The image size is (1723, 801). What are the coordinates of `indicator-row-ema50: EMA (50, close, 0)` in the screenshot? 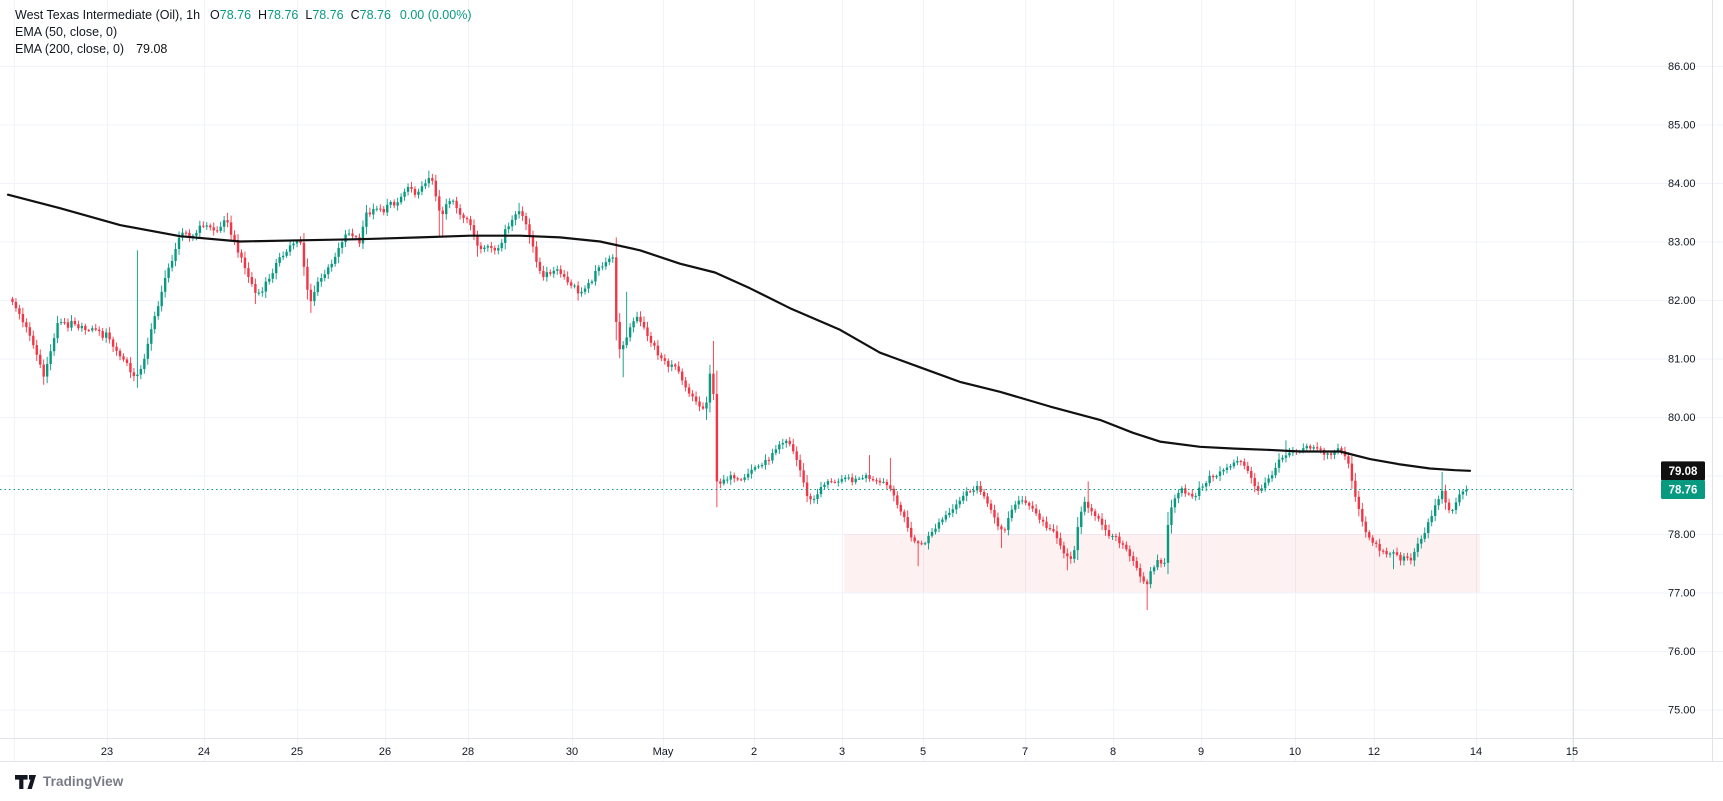 It's located at (243, 32).